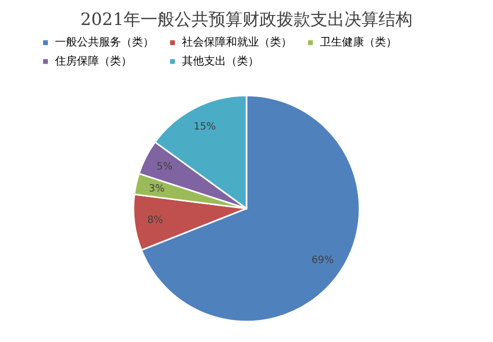 The height and width of the screenshot is (342, 493). Describe the element at coordinates (322, 260) in the screenshot. I see `data-label: 69%` at that location.